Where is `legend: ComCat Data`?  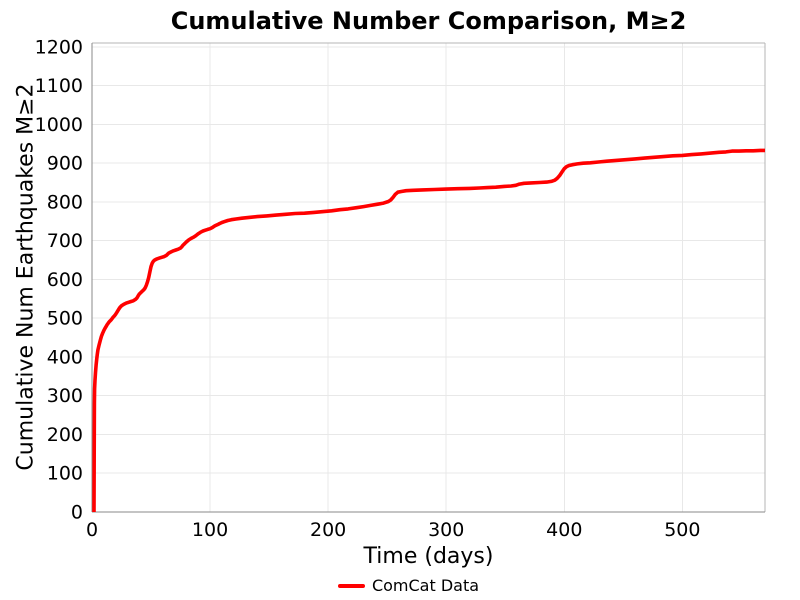
legend: ComCat Data is located at coordinates (408, 585).